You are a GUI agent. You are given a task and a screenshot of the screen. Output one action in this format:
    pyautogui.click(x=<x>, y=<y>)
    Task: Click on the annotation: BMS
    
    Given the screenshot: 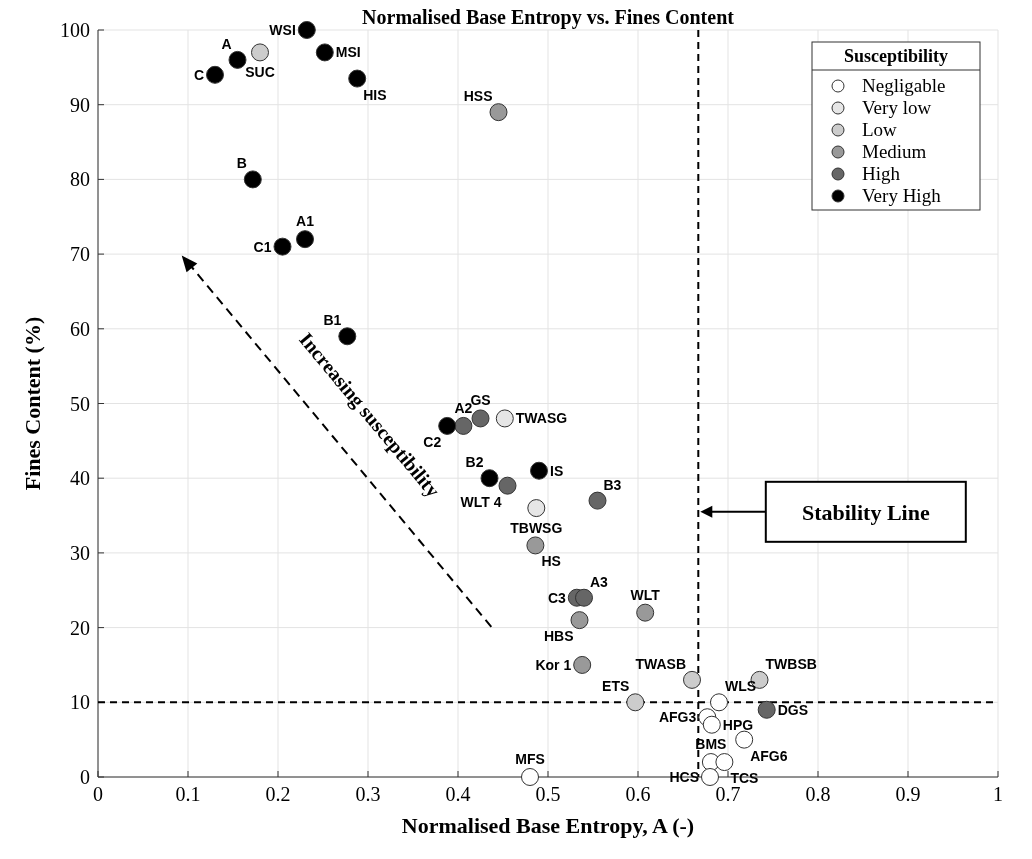 What is the action you would take?
    pyautogui.click(x=711, y=744)
    